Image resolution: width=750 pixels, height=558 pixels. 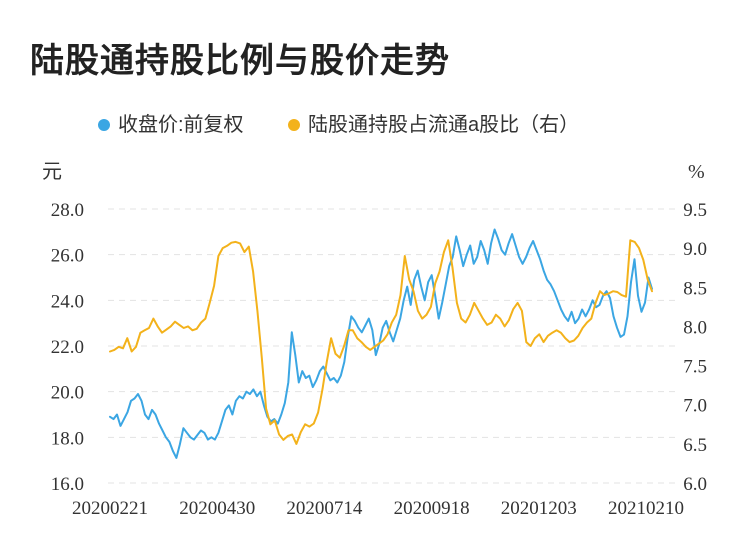 I want to click on legend-marker-holding-ratio, so click(x=294, y=125).